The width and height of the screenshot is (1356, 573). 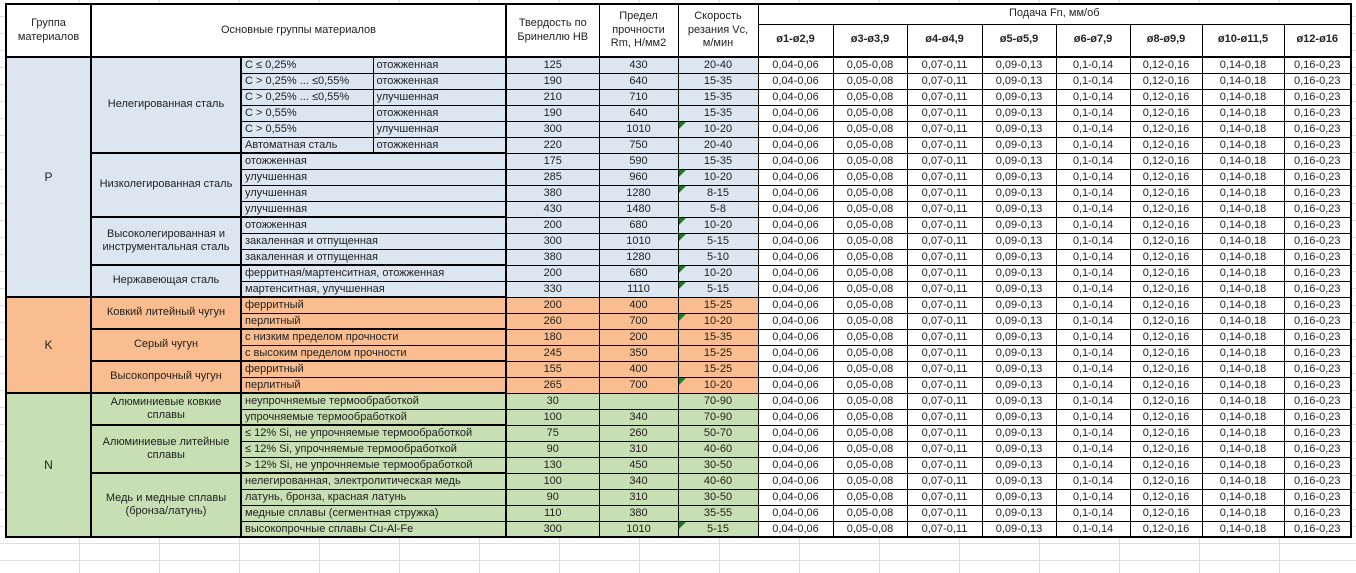 What do you see at coordinates (638, 241) in the screenshot?
I see `strength-cell: 1010` at bounding box center [638, 241].